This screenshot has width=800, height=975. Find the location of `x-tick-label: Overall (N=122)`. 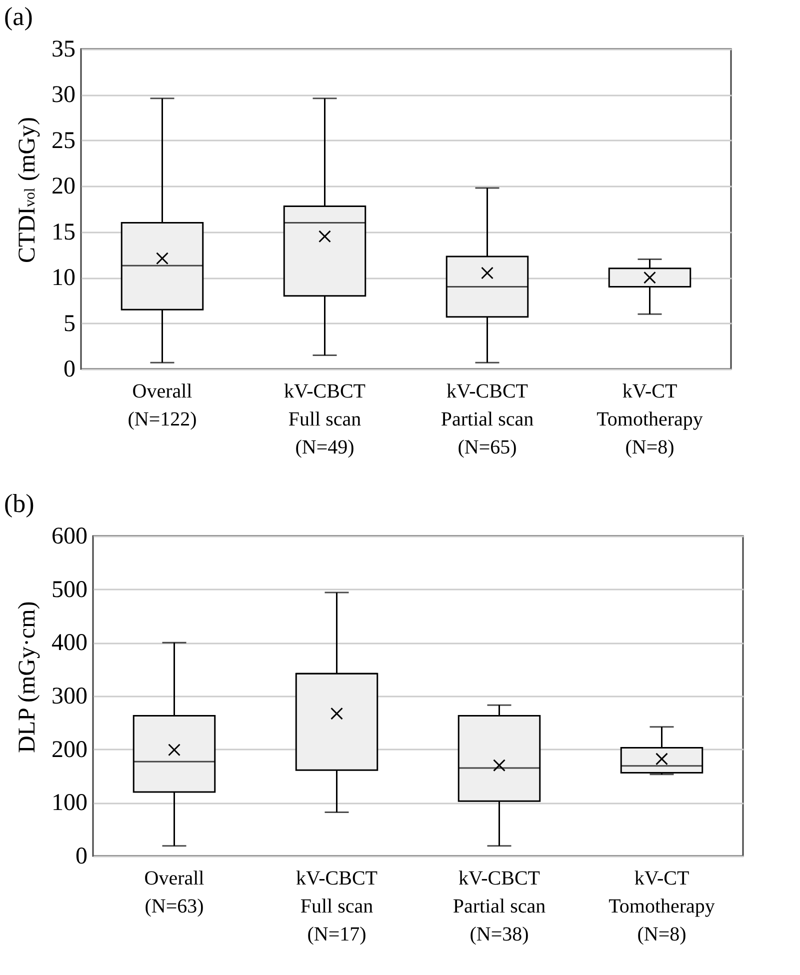

x-tick-label: Overall (N=122) is located at coordinates (162, 405).